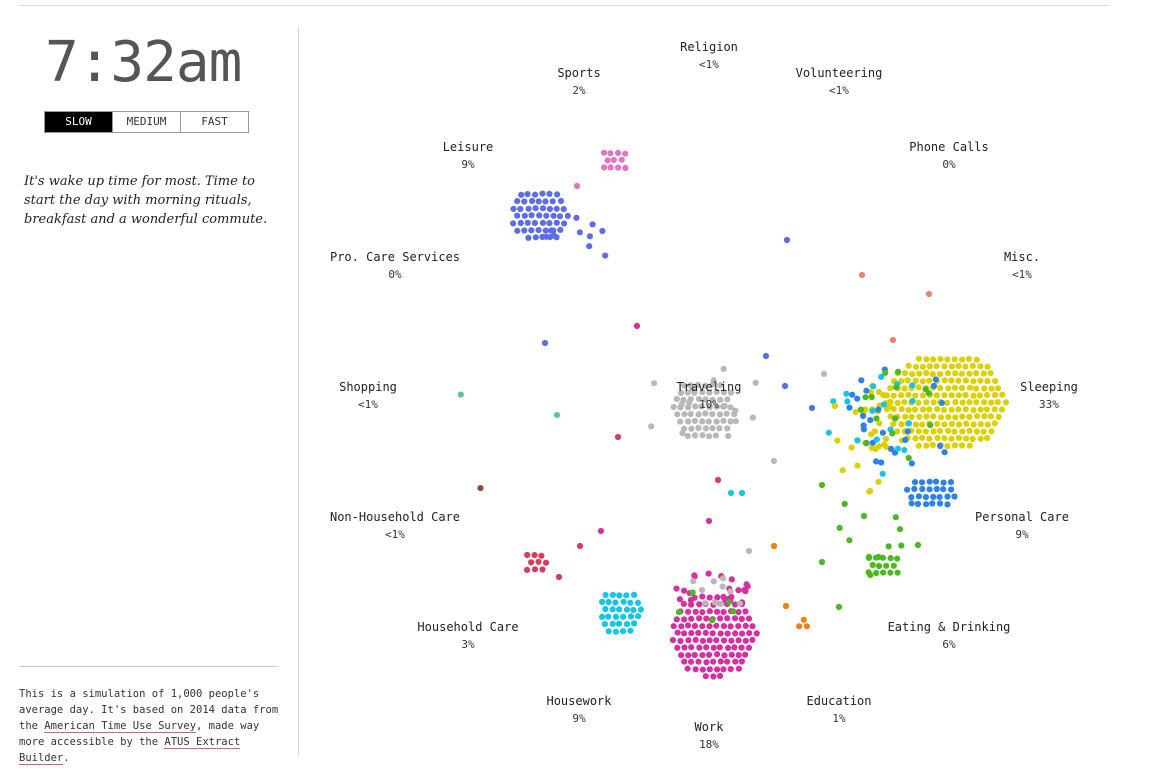 The width and height of the screenshot is (1176, 781). What do you see at coordinates (120, 726) in the screenshot?
I see `atus-link: American Time Use Survey` at bounding box center [120, 726].